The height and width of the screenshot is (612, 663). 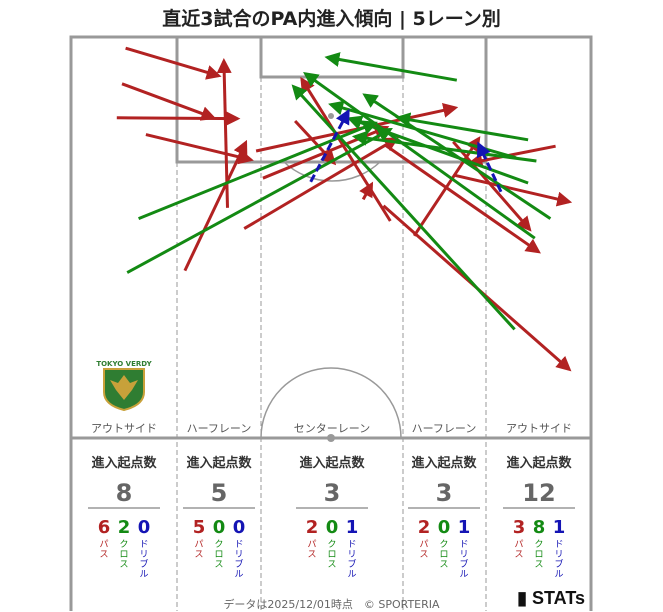 I want to click on lane-stat-cross-count: 2, so click(x=124, y=527).